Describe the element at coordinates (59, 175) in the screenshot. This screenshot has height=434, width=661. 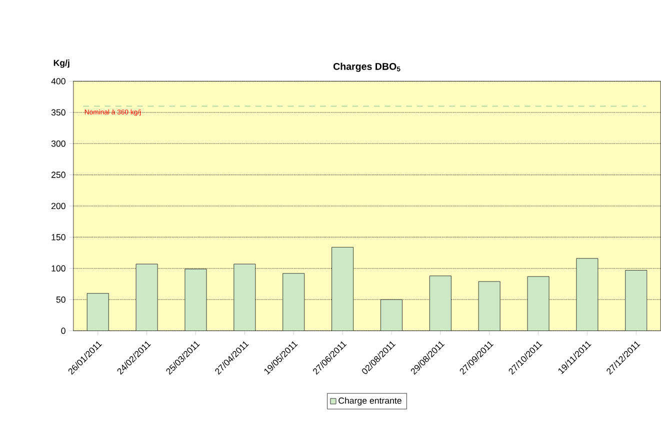
I see `y-tick-label: 250` at that location.